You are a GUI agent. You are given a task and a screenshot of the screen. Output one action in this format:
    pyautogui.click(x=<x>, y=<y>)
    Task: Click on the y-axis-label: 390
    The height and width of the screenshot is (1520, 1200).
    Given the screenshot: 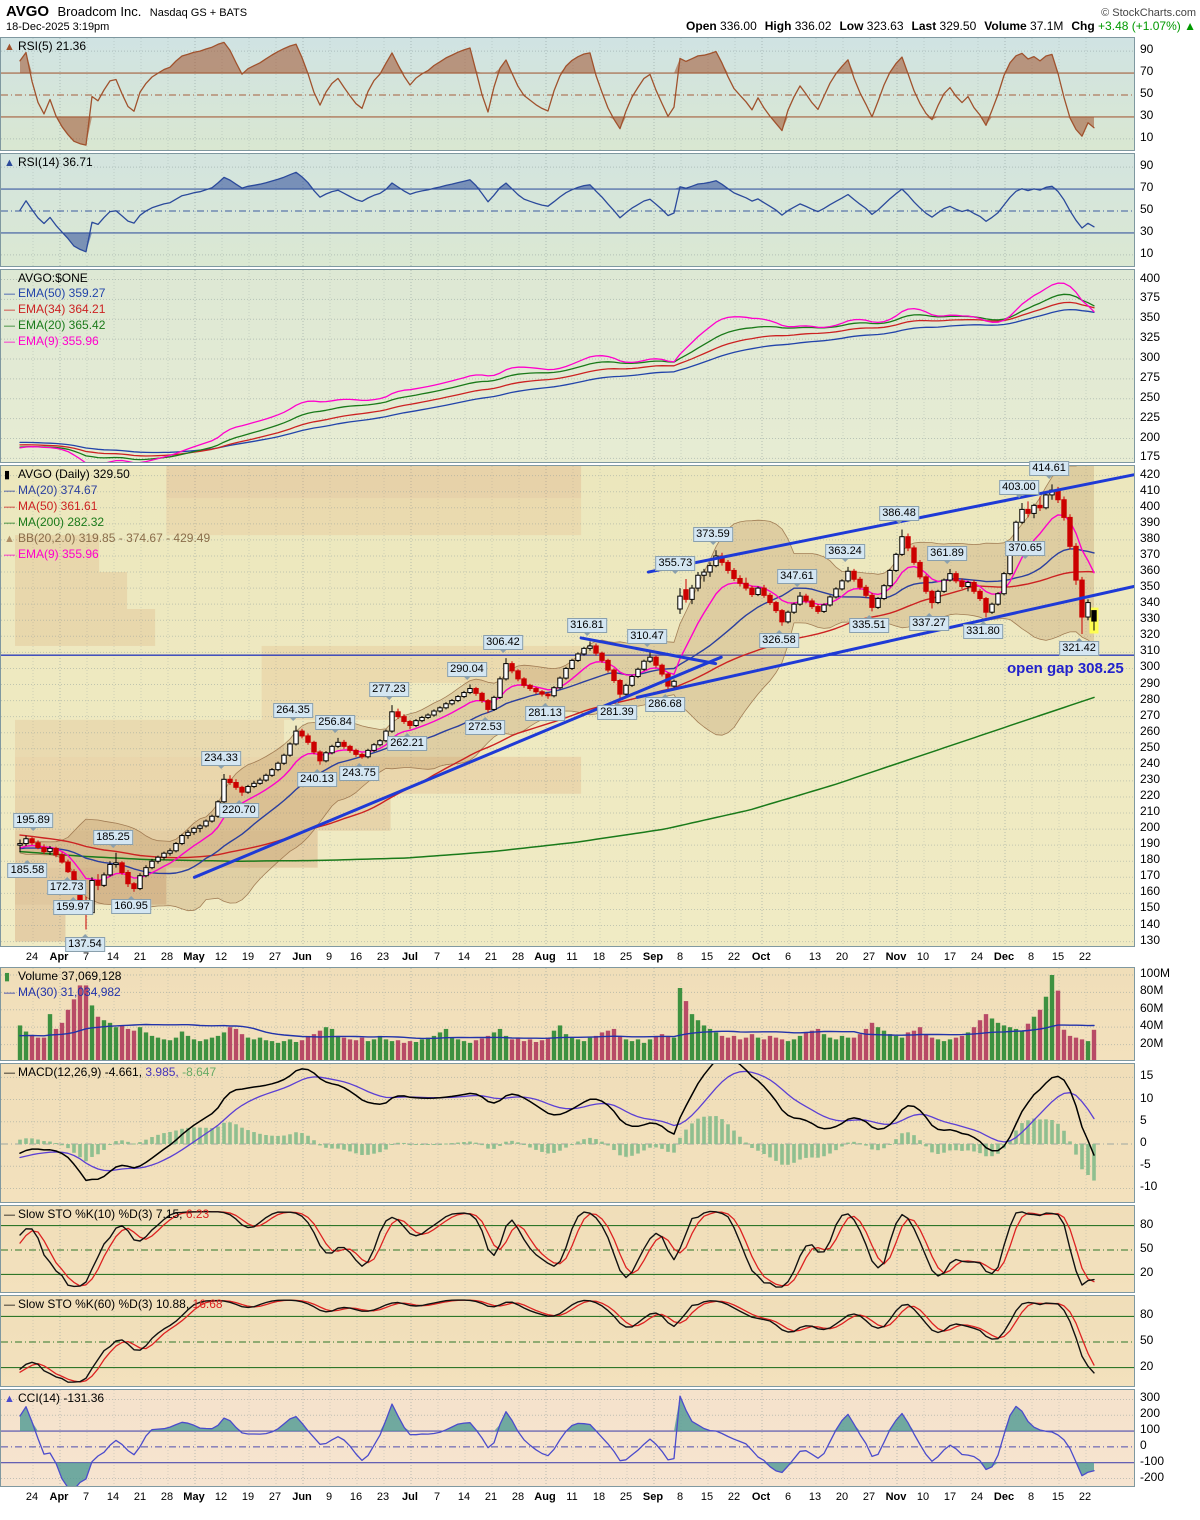 What is the action you would take?
    pyautogui.click(x=1150, y=521)
    